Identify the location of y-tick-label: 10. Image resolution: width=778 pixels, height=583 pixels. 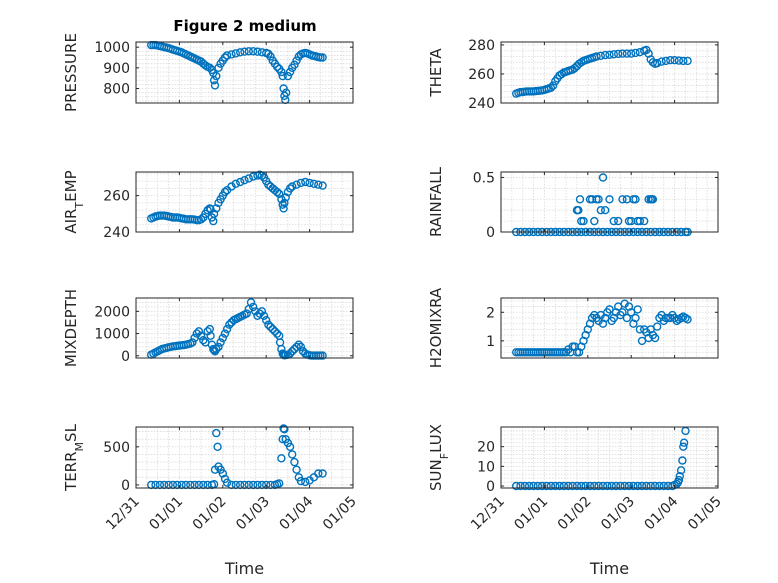
(486, 467).